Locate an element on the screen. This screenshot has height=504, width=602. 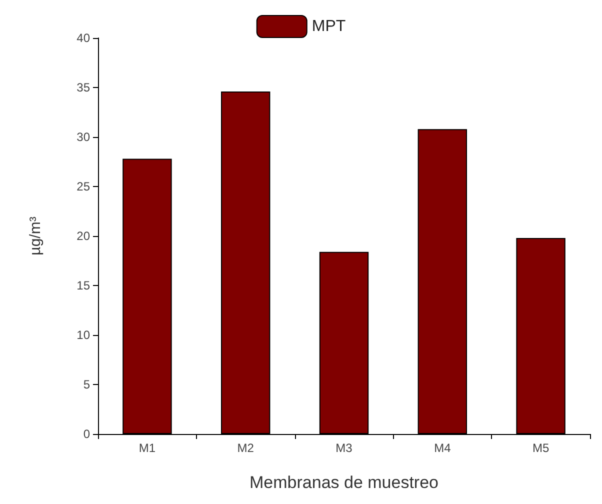
y-tick-label: 15 is located at coordinates (83, 285).